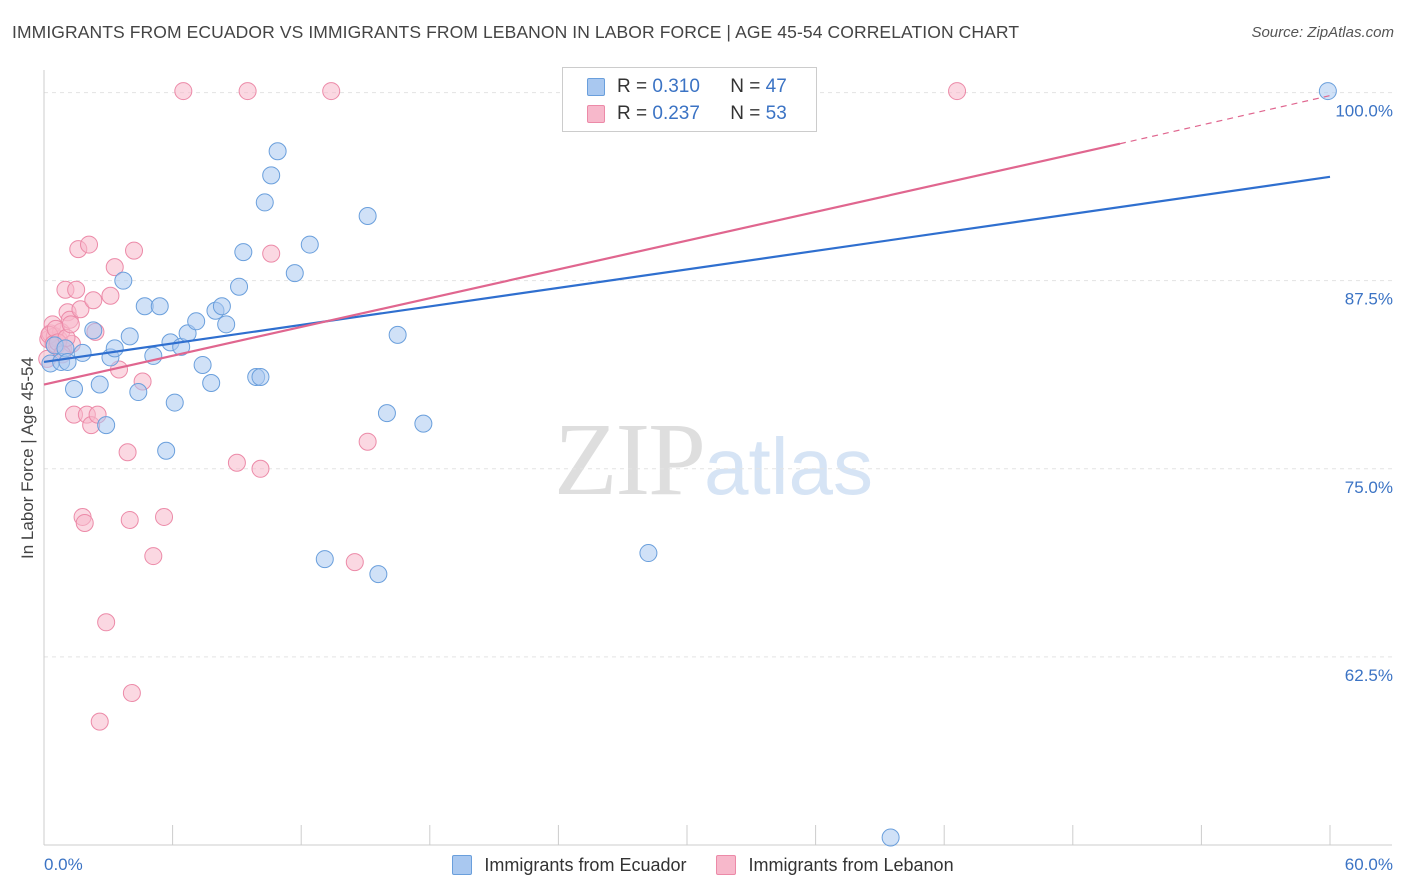  I want to click on n-value: 47, so click(776, 86).